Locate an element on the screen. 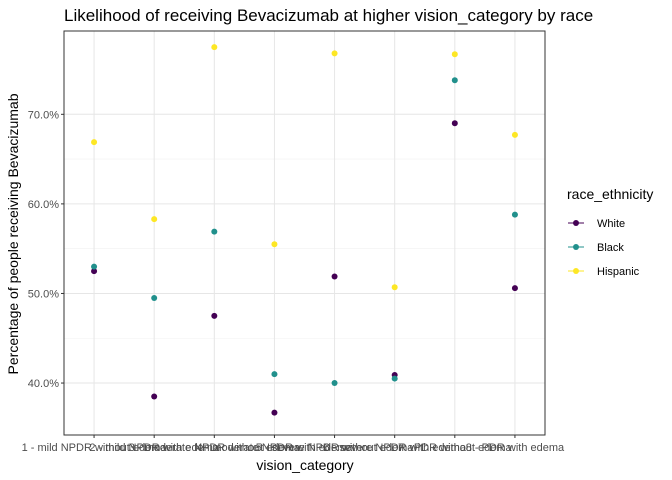 The height and width of the screenshot is (480, 672). y-tick-label: 40.0% is located at coordinates (43, 384).